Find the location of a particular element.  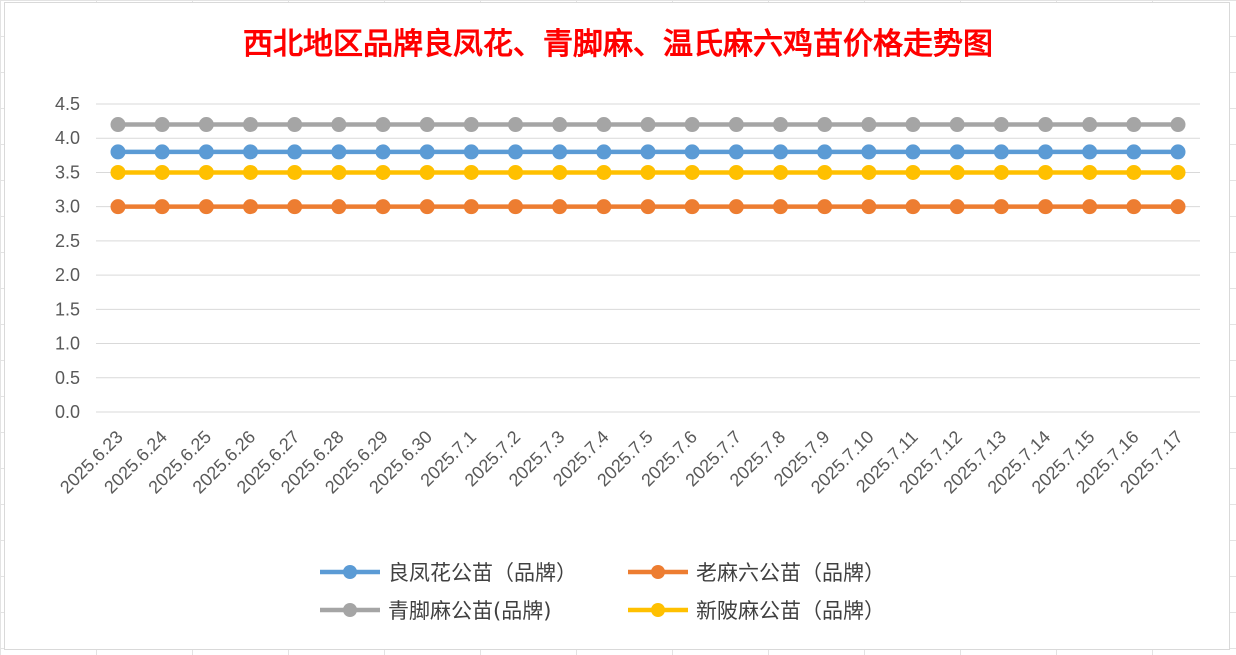

y-tick-label: 3.5 is located at coordinates (67, 172).